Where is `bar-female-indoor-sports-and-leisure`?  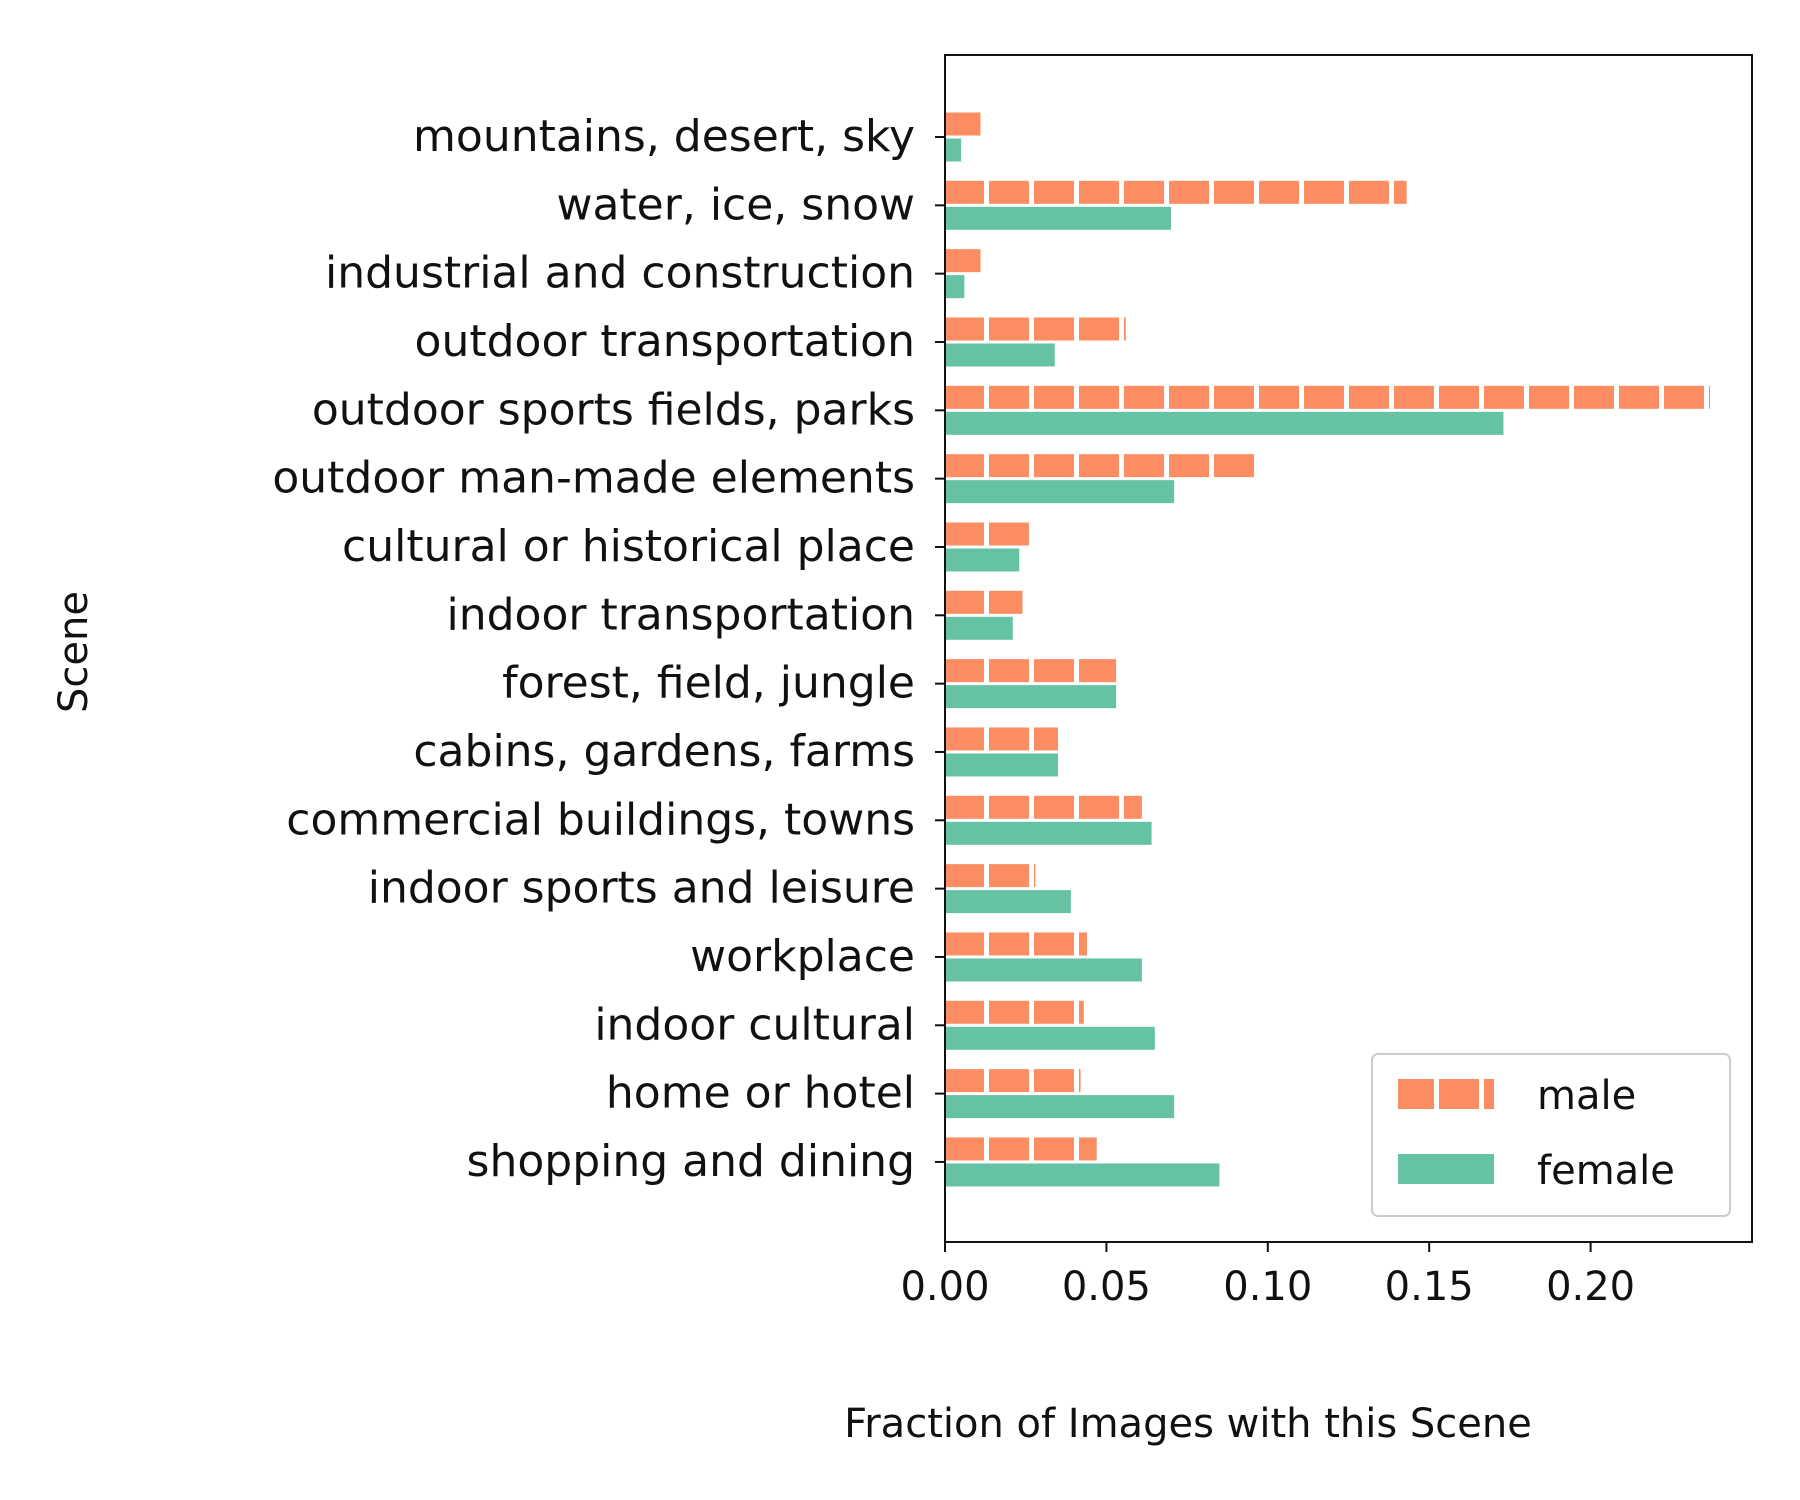 bar-female-indoor-sports-and-leisure is located at coordinates (1008, 902).